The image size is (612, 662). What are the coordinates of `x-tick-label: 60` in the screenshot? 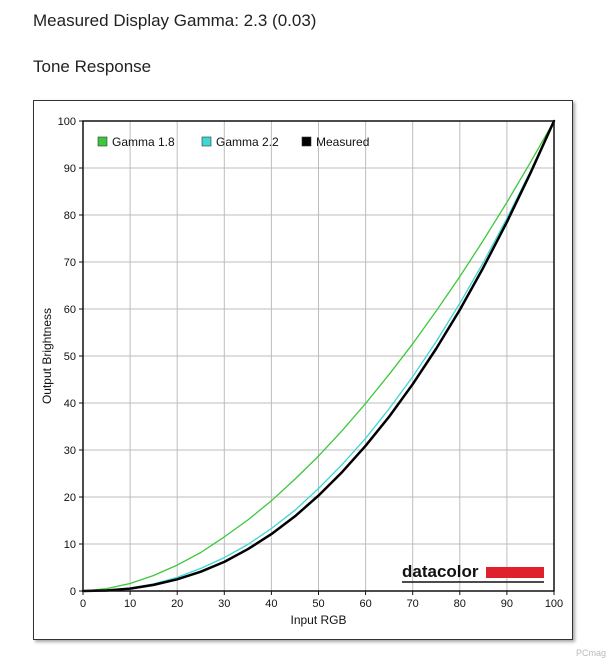 It's located at (365, 604).